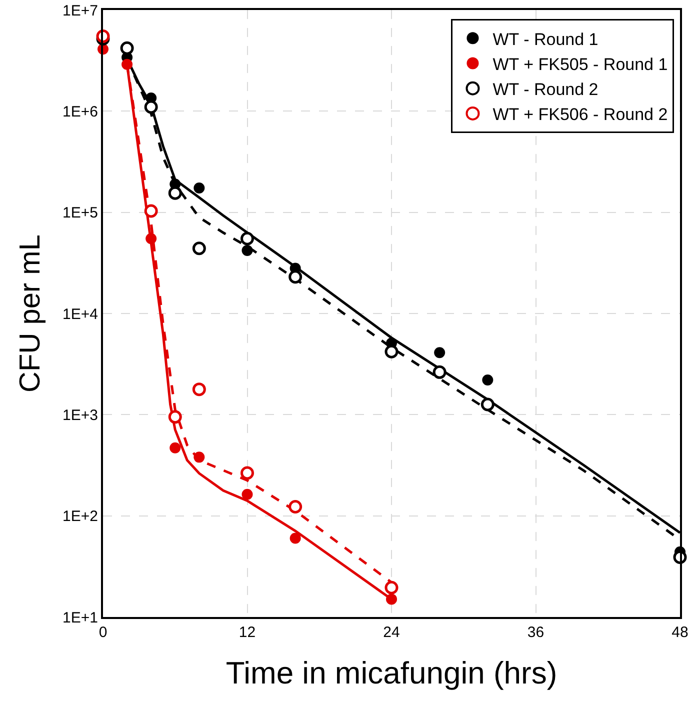 The width and height of the screenshot is (689, 707). What do you see at coordinates (391, 632) in the screenshot?
I see `x-tick-label: 24` at bounding box center [391, 632].